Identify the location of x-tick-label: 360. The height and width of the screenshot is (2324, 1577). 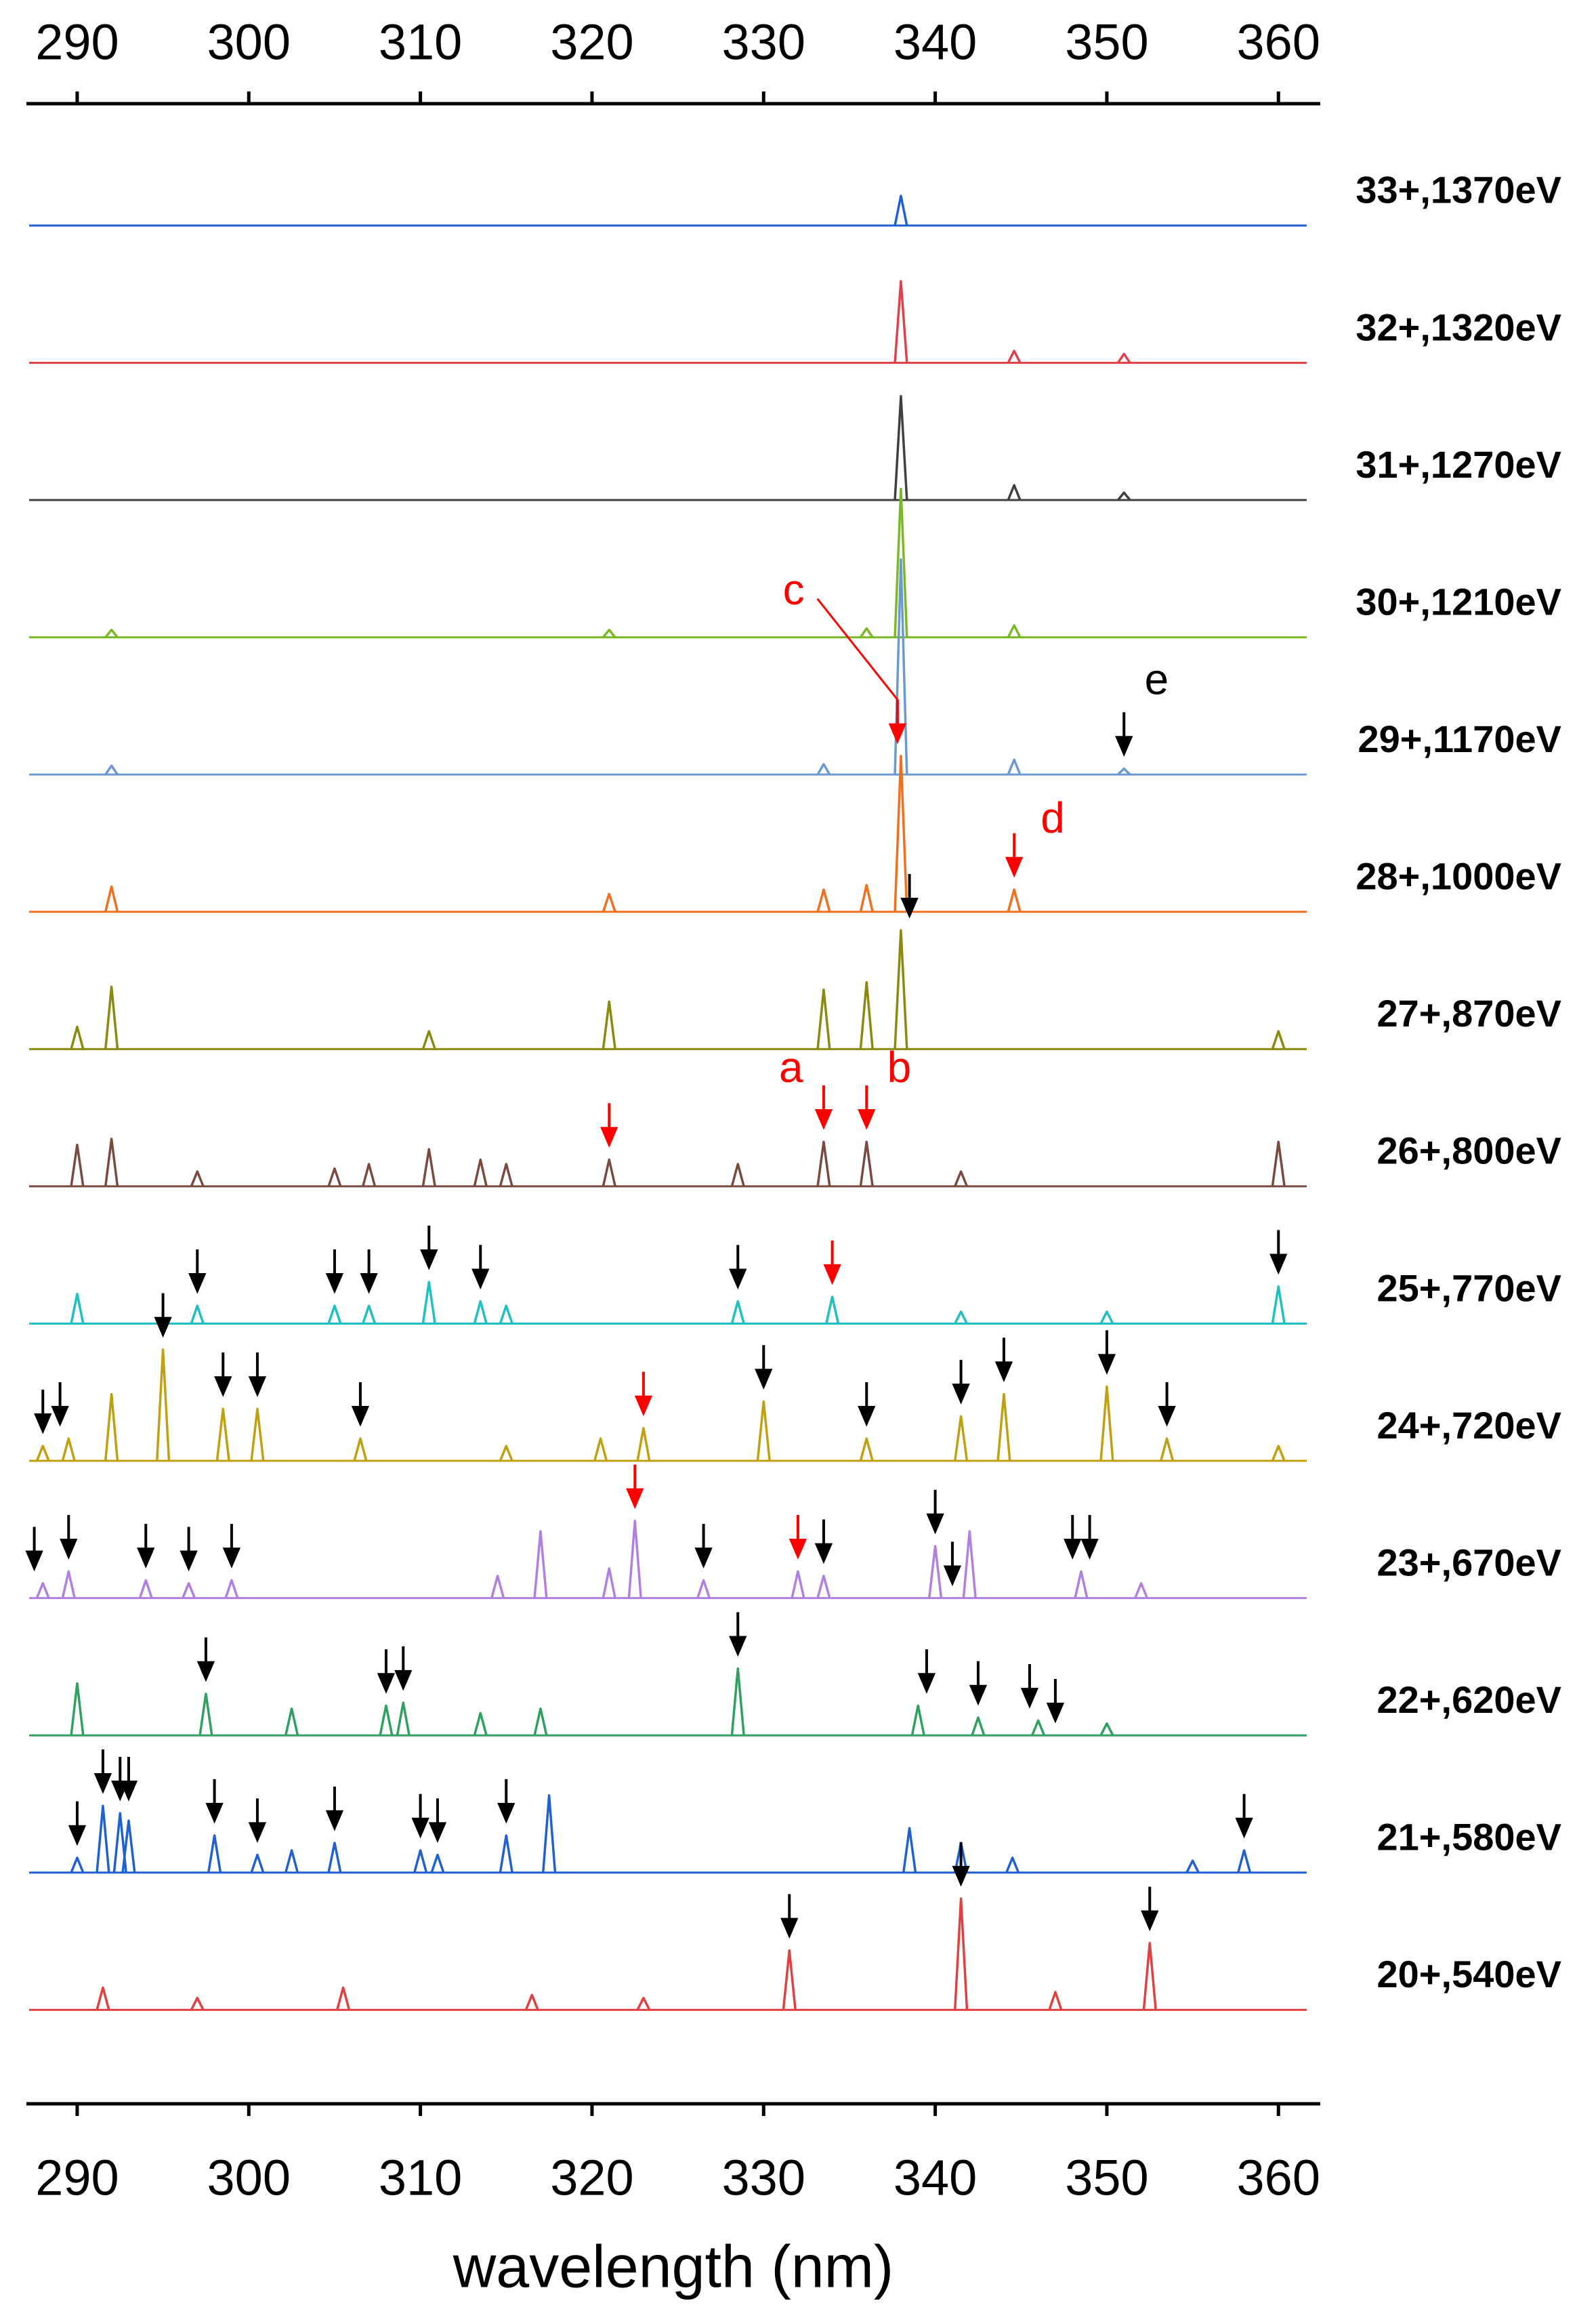
(1278, 2178).